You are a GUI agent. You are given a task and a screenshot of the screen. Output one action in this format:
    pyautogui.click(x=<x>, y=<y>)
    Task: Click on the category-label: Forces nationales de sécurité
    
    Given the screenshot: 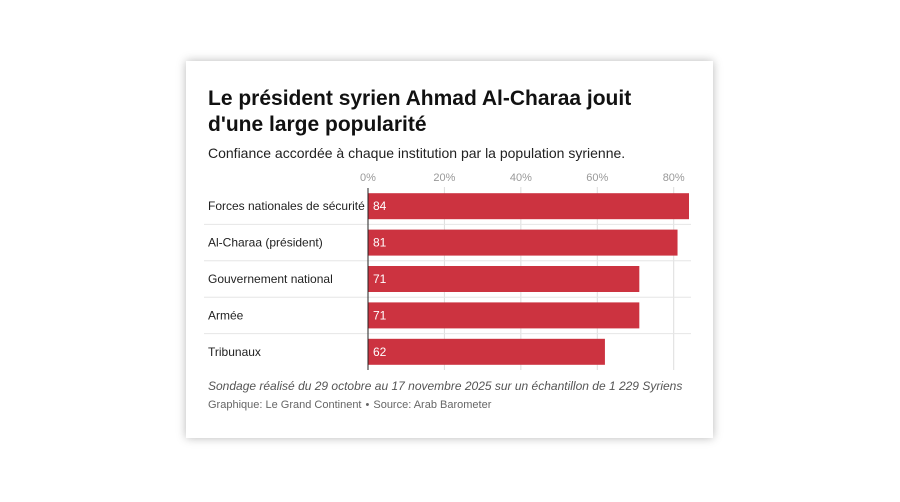 What is the action you would take?
    pyautogui.click(x=286, y=206)
    